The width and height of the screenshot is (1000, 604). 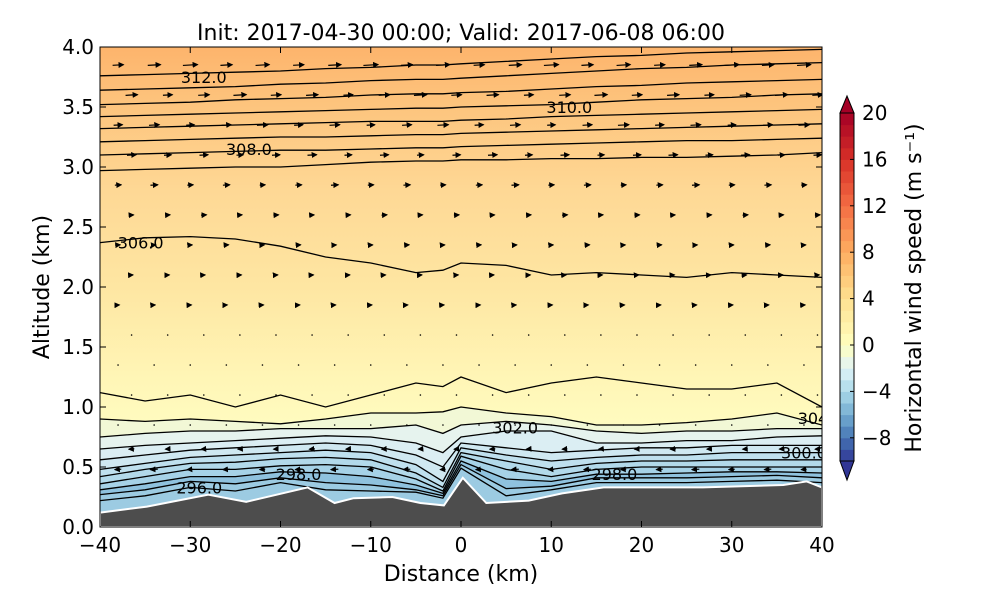 What do you see at coordinates (78, 467) in the screenshot?
I see `y-tick-label: 0.5` at bounding box center [78, 467].